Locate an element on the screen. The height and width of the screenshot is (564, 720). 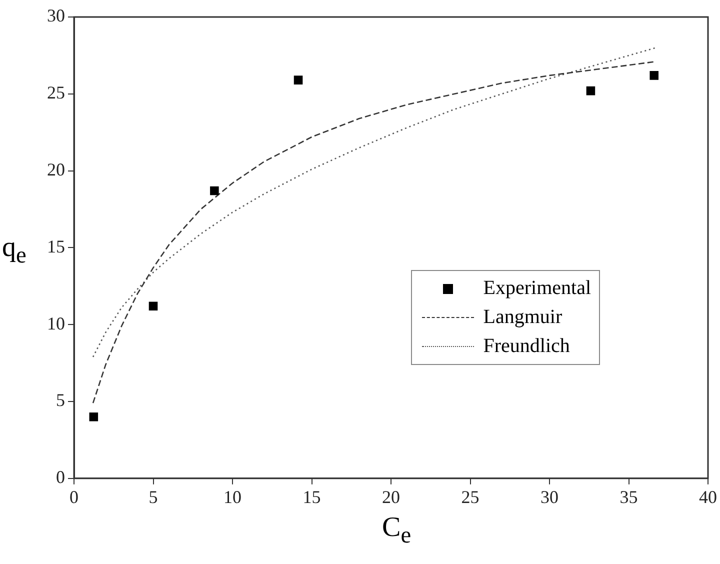
legend-label: Langmuir is located at coordinates (522, 317).